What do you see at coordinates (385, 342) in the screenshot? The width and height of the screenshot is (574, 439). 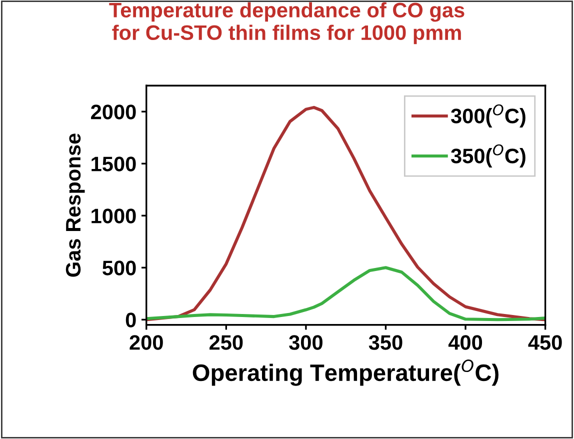 I see `x-tick-label: 350` at bounding box center [385, 342].